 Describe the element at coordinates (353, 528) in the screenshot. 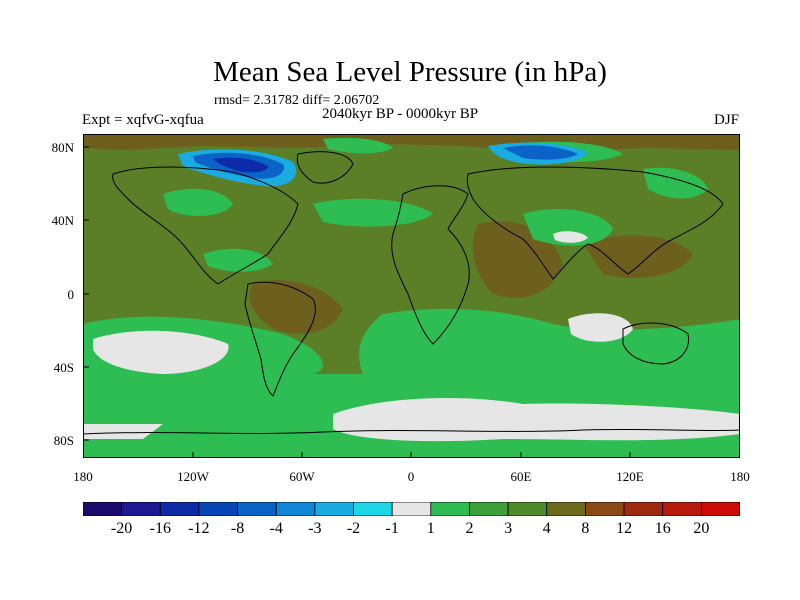

I see `colorbar-tick-label: -2` at that location.